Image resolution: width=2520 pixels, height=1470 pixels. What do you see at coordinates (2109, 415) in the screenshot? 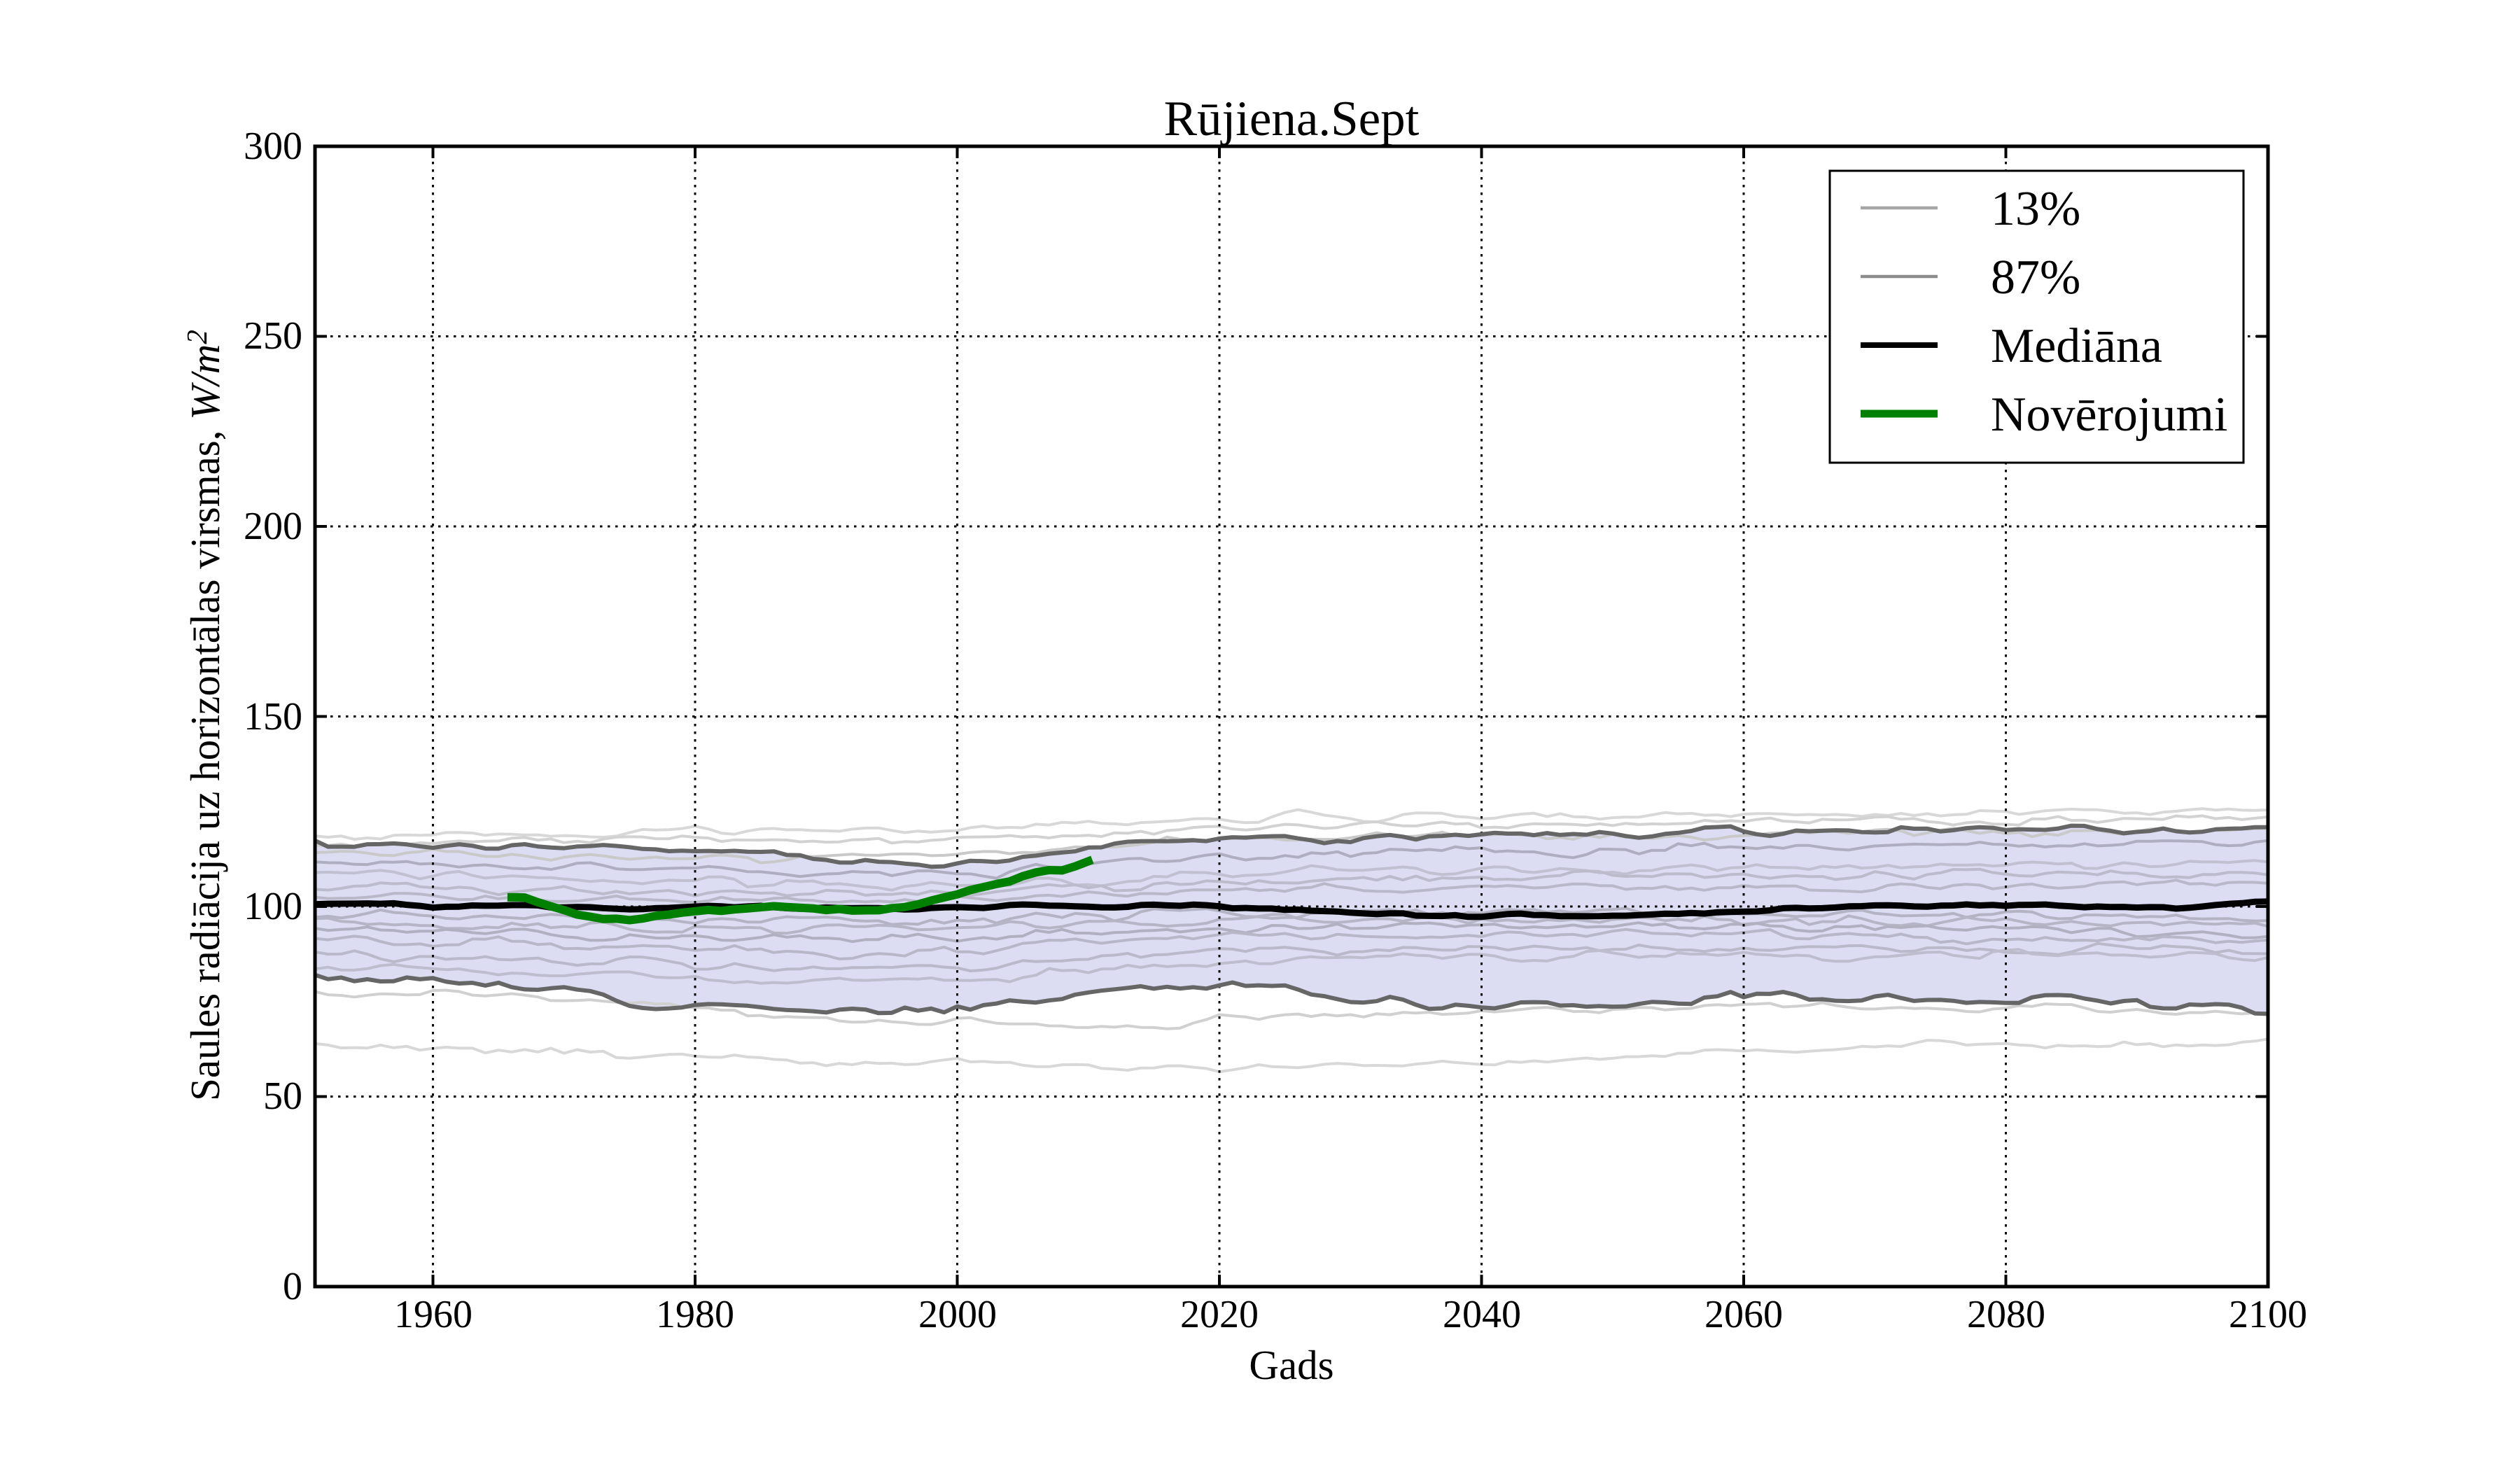
I see `svg-text: Novērojumi` at bounding box center [2109, 415].